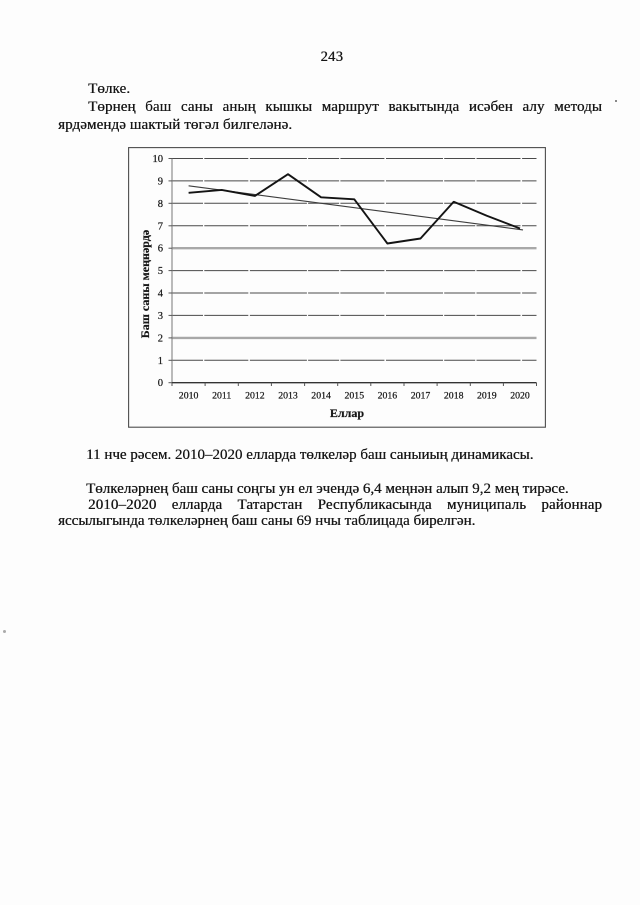 The image size is (640, 905). Describe the element at coordinates (421, 396) in the screenshot. I see `svg-text: 2017` at that location.